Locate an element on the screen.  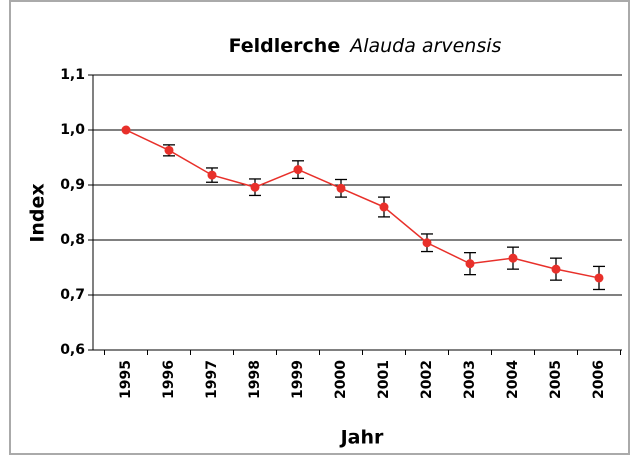
x-tick-label: 2006 is located at coordinates (599, 379).